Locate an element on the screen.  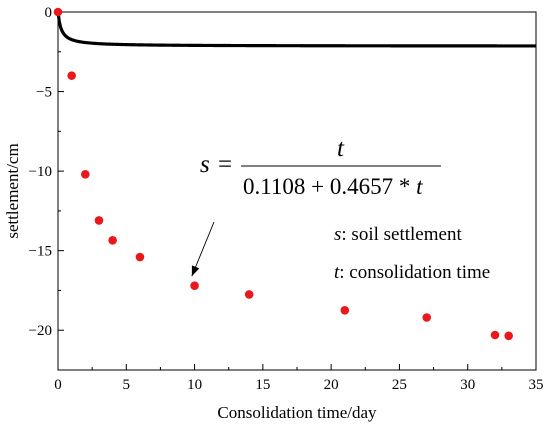
x-tick-label: 20 is located at coordinates (331, 385).